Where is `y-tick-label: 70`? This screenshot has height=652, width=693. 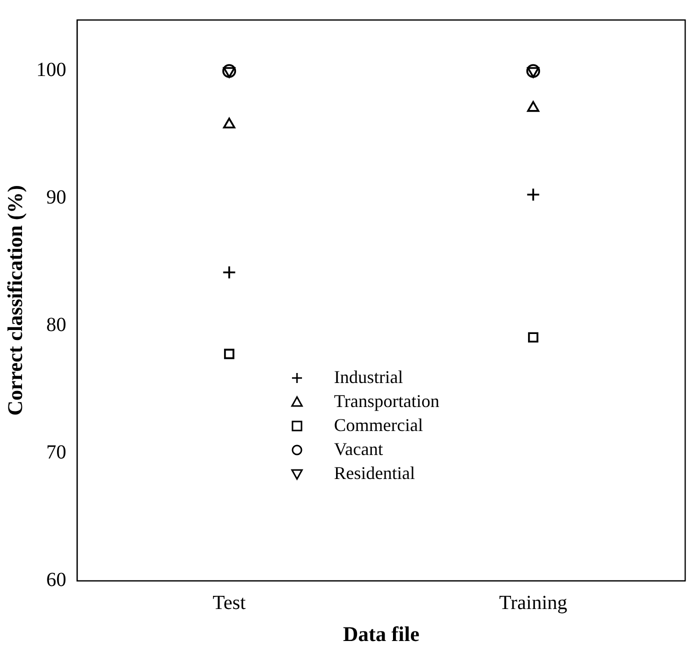
y-tick-label: 70 is located at coordinates (56, 453).